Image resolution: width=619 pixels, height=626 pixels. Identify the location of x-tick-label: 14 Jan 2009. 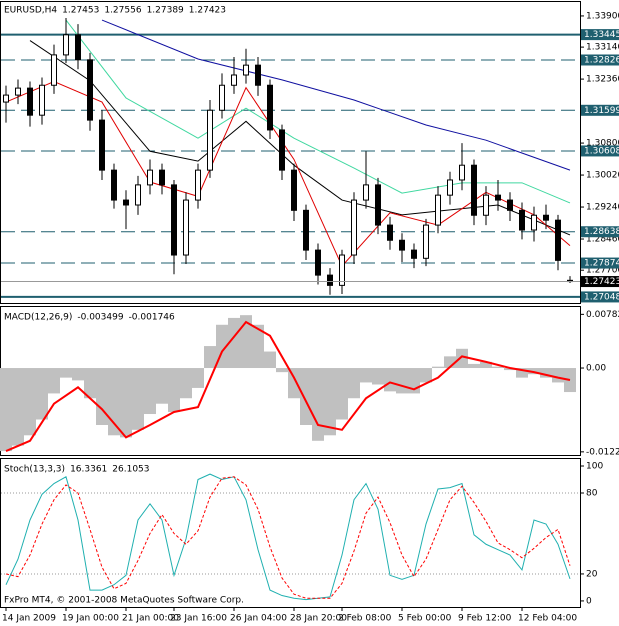
(29, 619).